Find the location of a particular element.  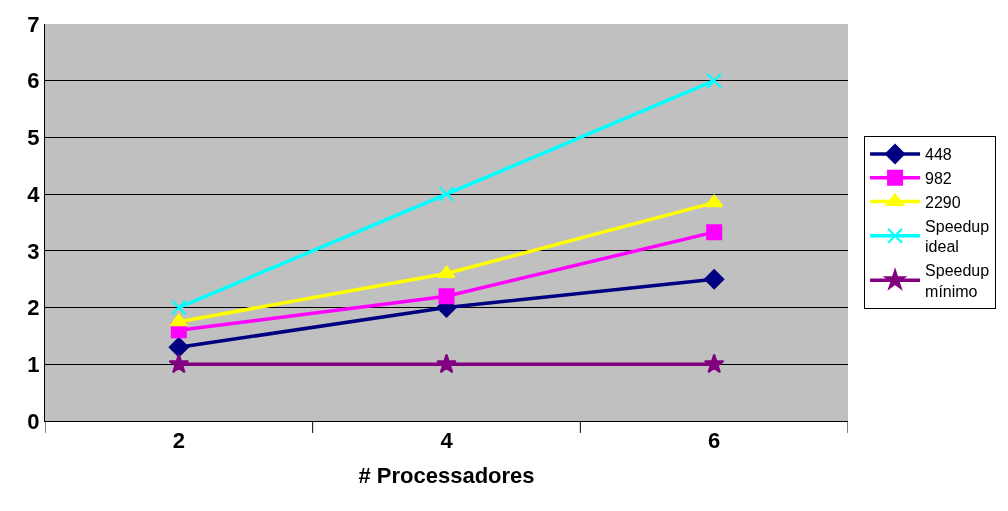

legend-label: Speedup mínimo is located at coordinates (957, 281).